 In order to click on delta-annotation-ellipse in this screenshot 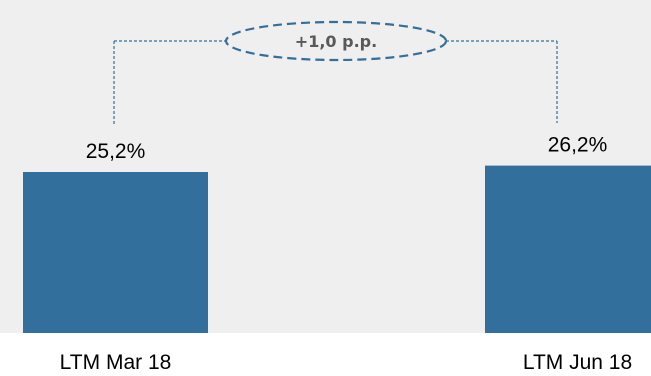, I will do `click(336, 41)`.